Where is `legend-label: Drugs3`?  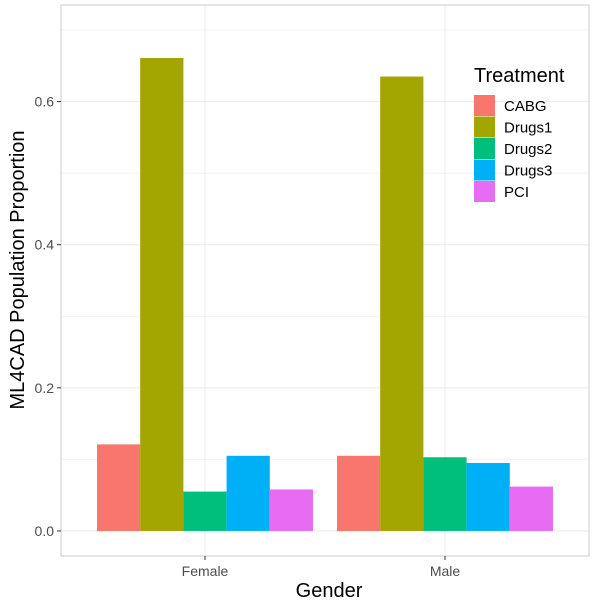
legend-label: Drugs3 is located at coordinates (528, 171).